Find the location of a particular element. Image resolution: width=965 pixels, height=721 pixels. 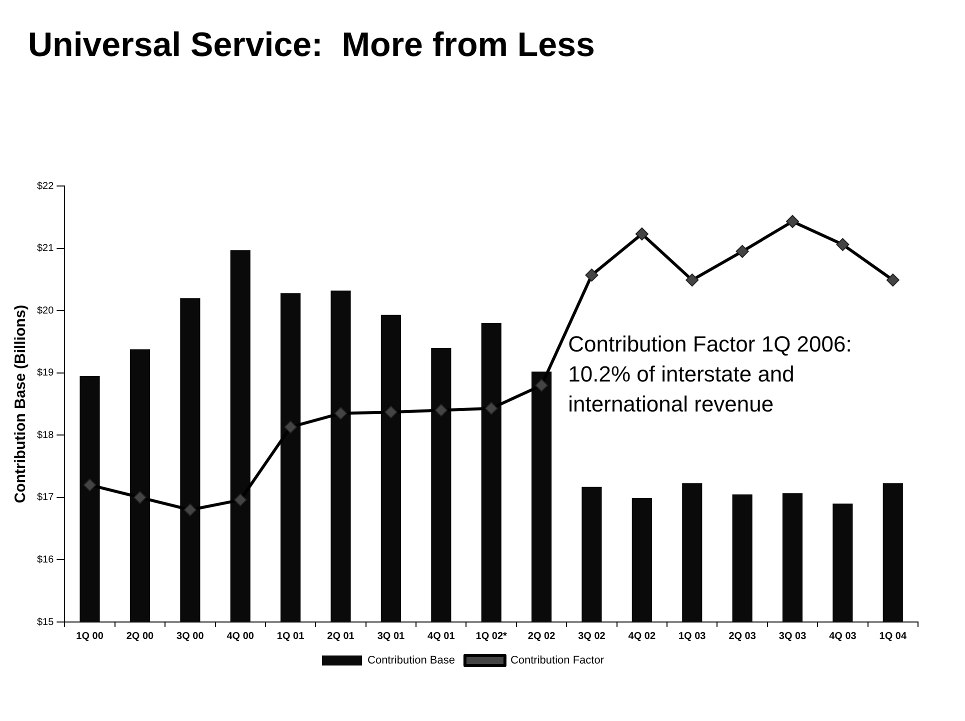

x-tick-label: 1Q 02* is located at coordinates (492, 636).